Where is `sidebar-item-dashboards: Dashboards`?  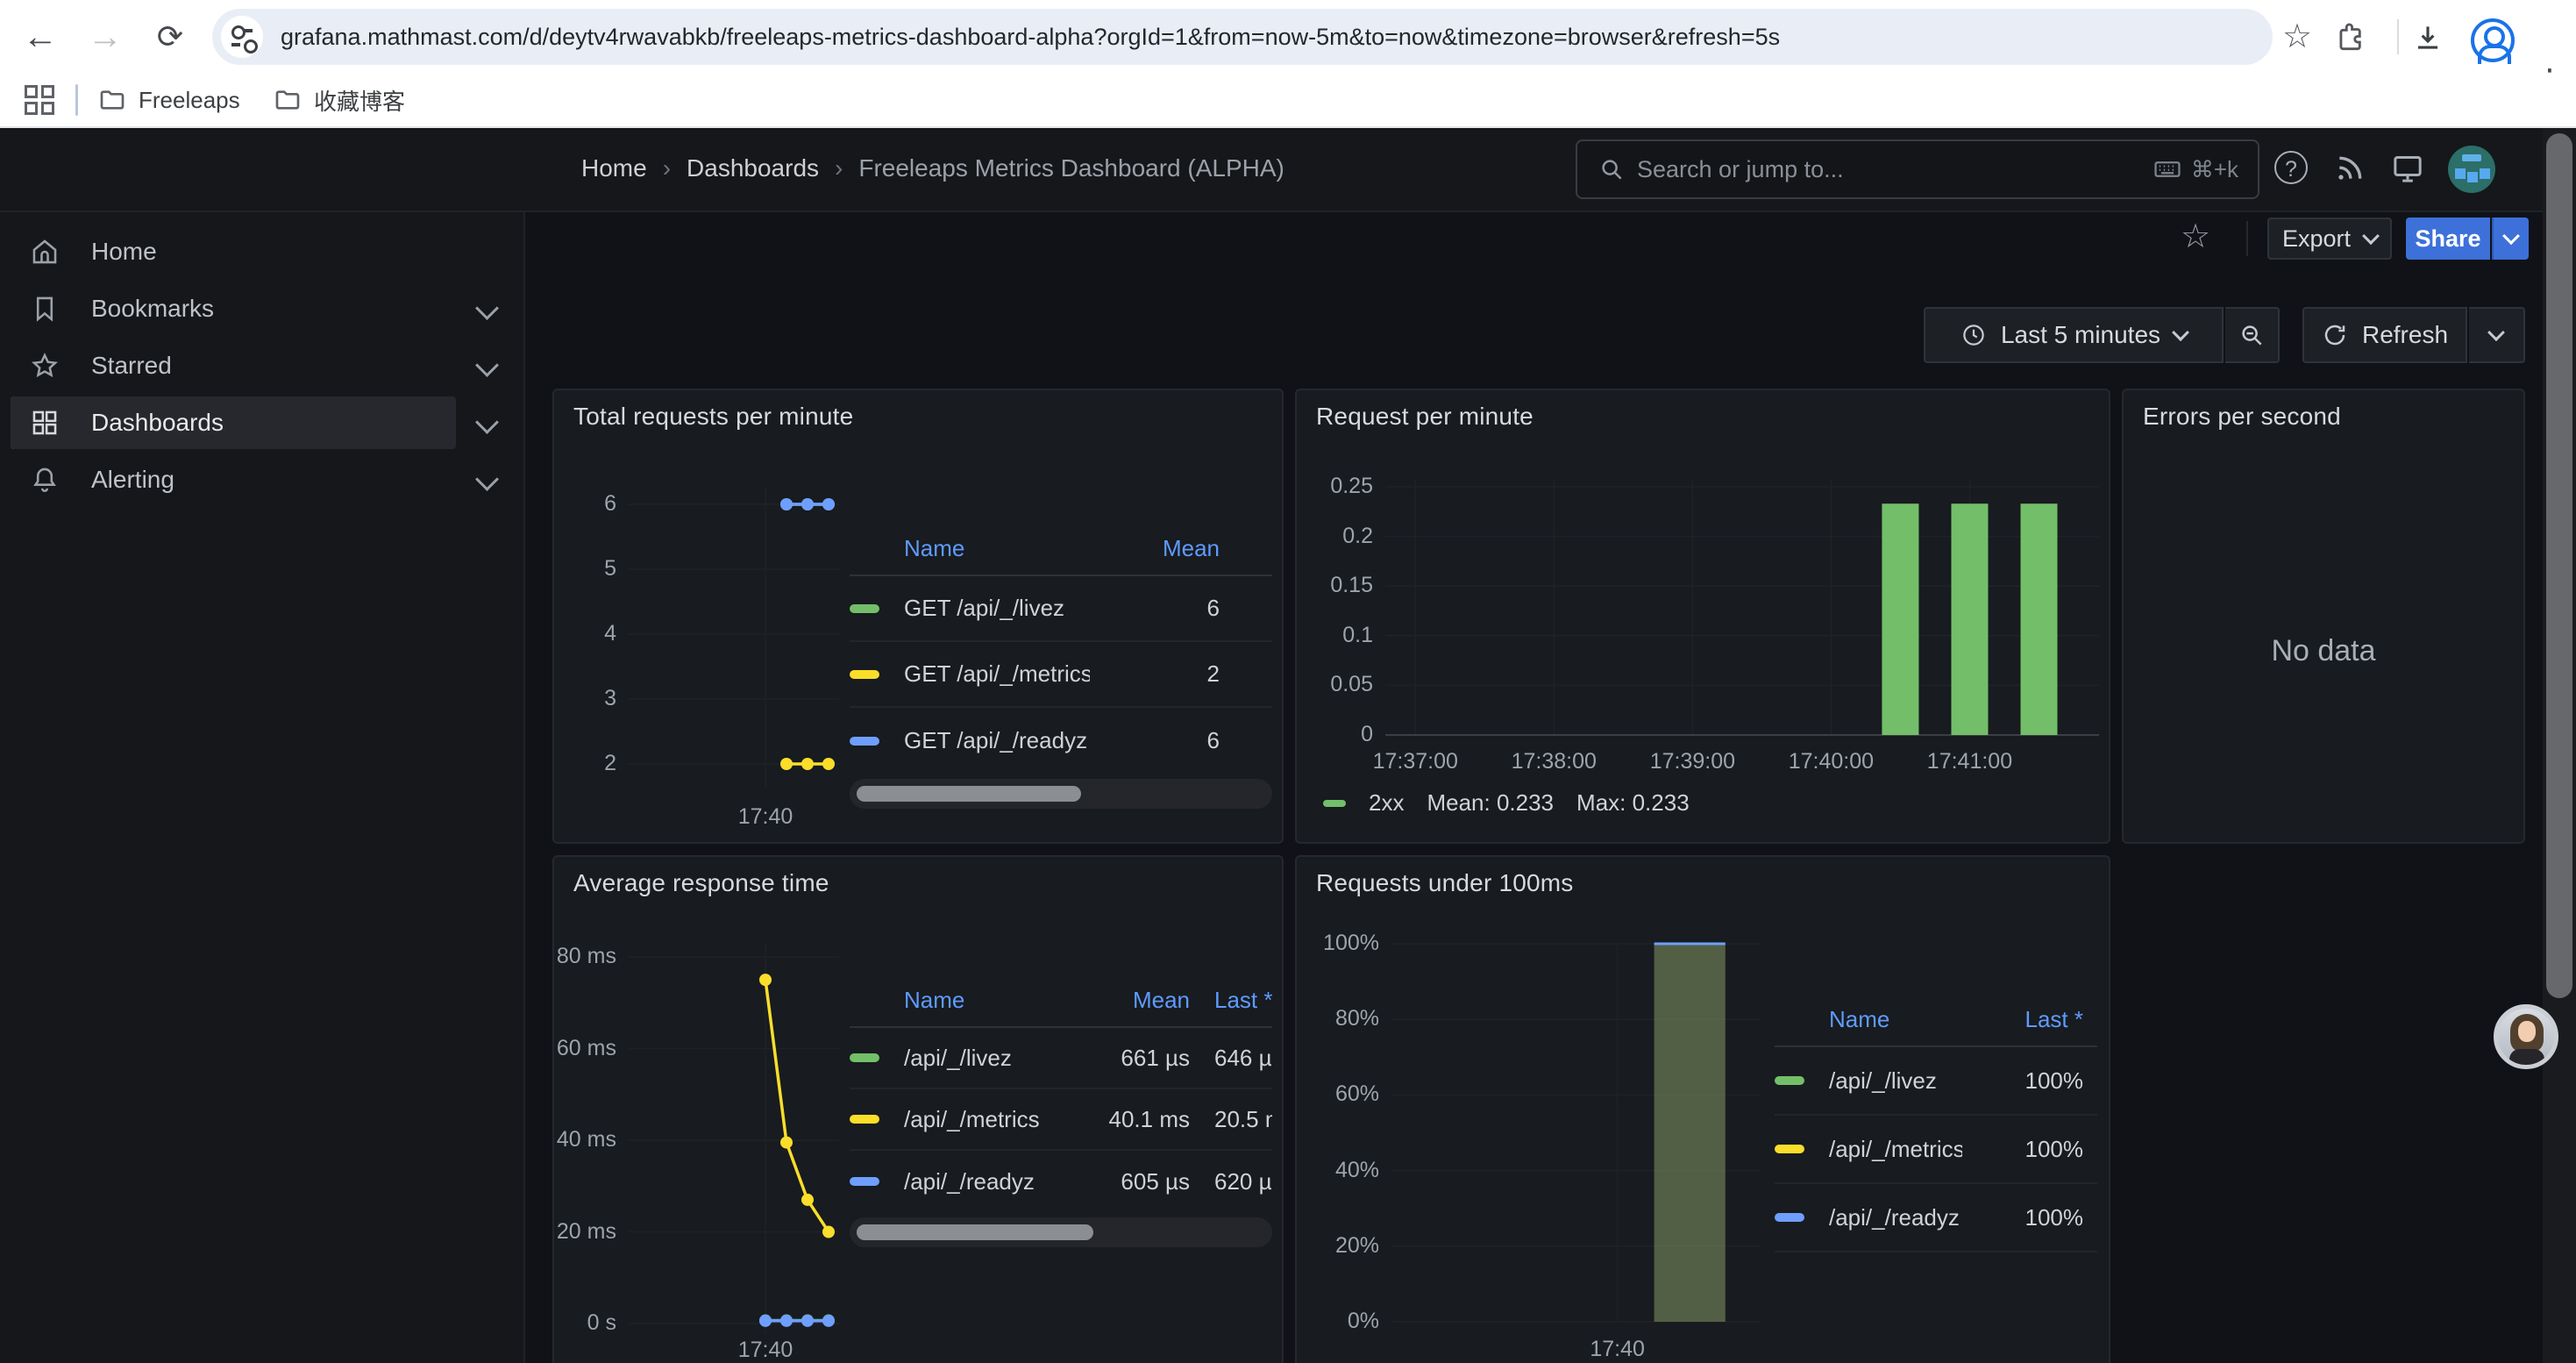 sidebar-item-dashboards: Dashboards is located at coordinates (233, 422).